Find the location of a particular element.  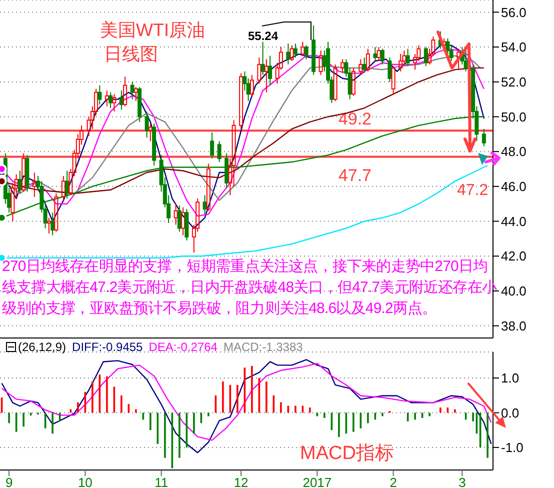

annotation: 55.24 is located at coordinates (263, 36).